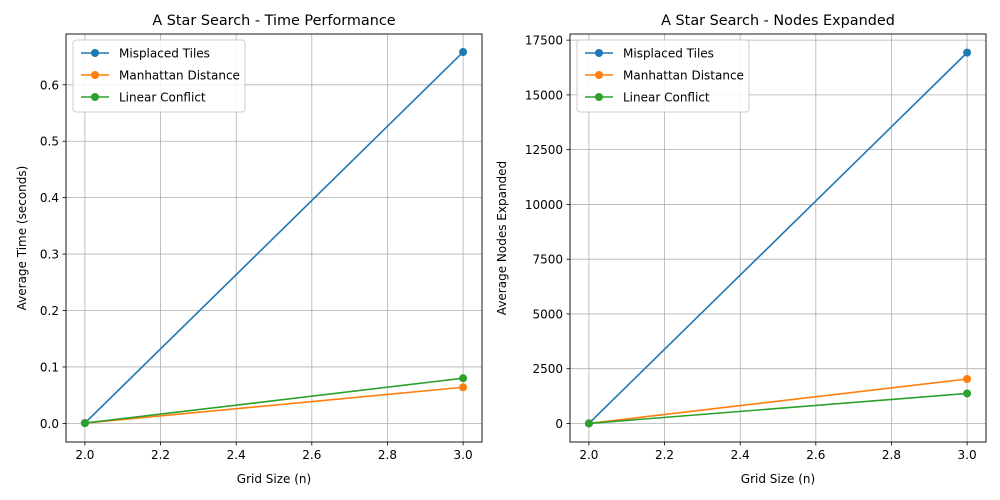 The width and height of the screenshot is (1000, 500). I want to click on y-tick-label: 0.6, so click(49, 85).